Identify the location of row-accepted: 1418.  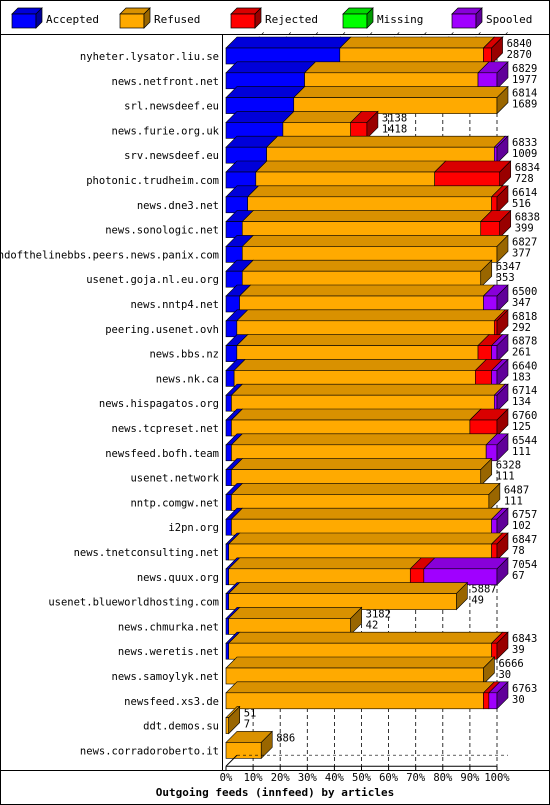
(394, 129).